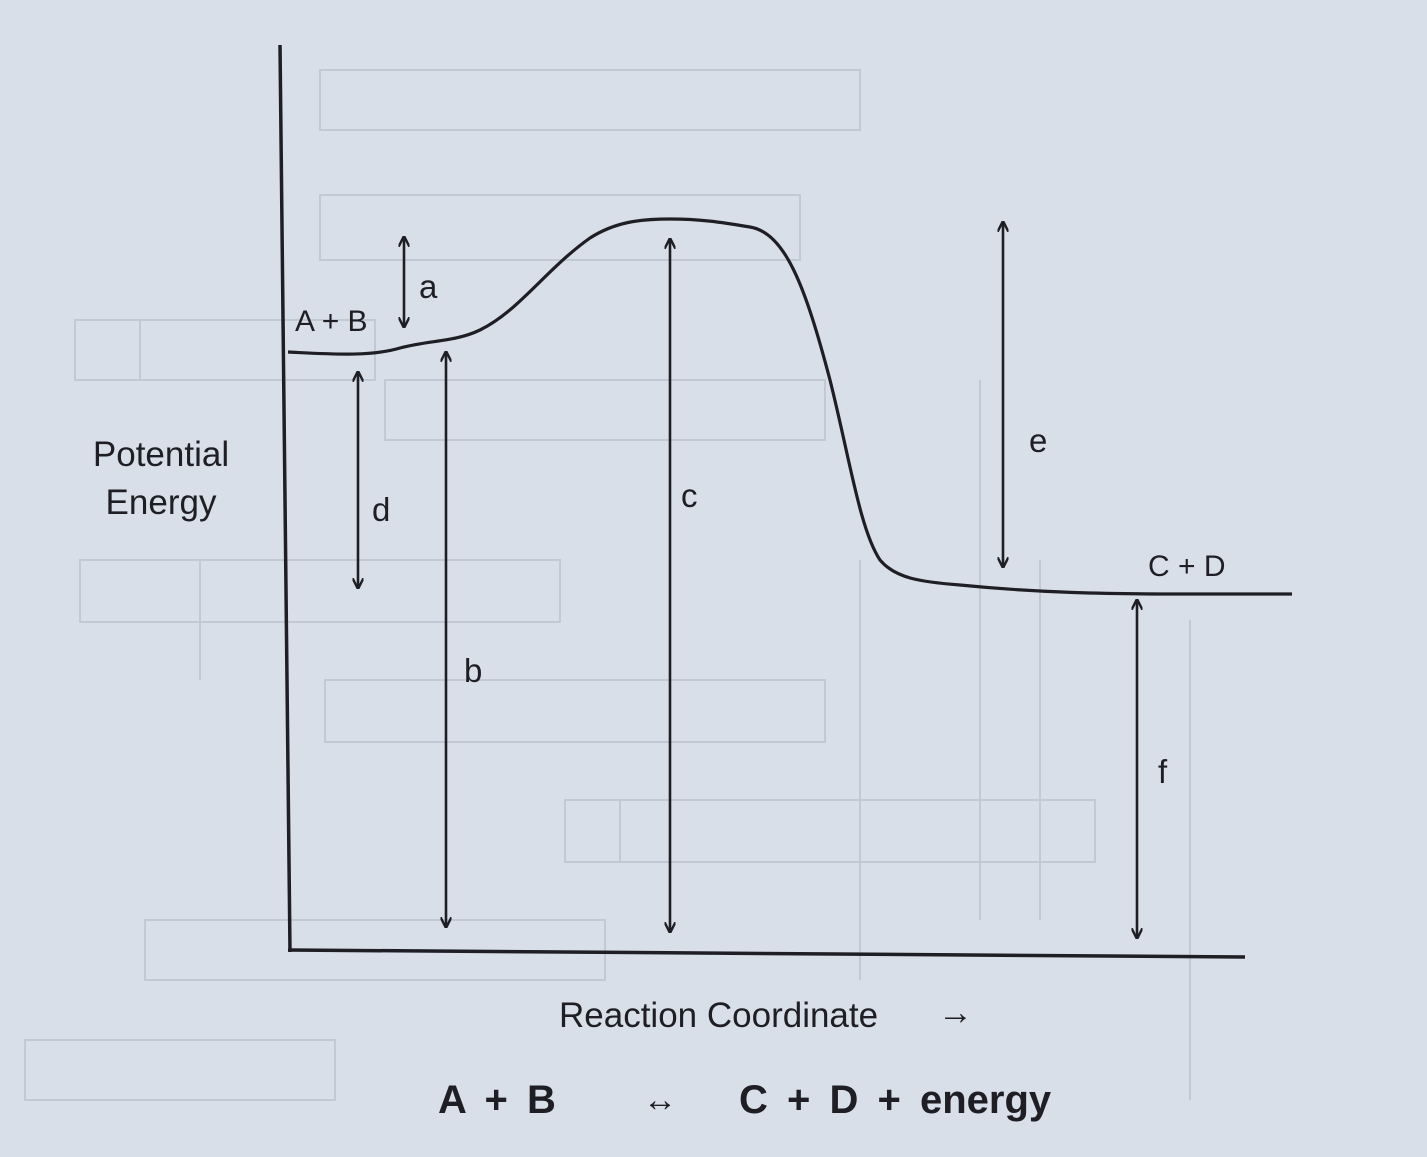 The height and width of the screenshot is (1157, 1427). What do you see at coordinates (718, 1015) in the screenshot?
I see `x-axis-label: Reaction Coordinate` at bounding box center [718, 1015].